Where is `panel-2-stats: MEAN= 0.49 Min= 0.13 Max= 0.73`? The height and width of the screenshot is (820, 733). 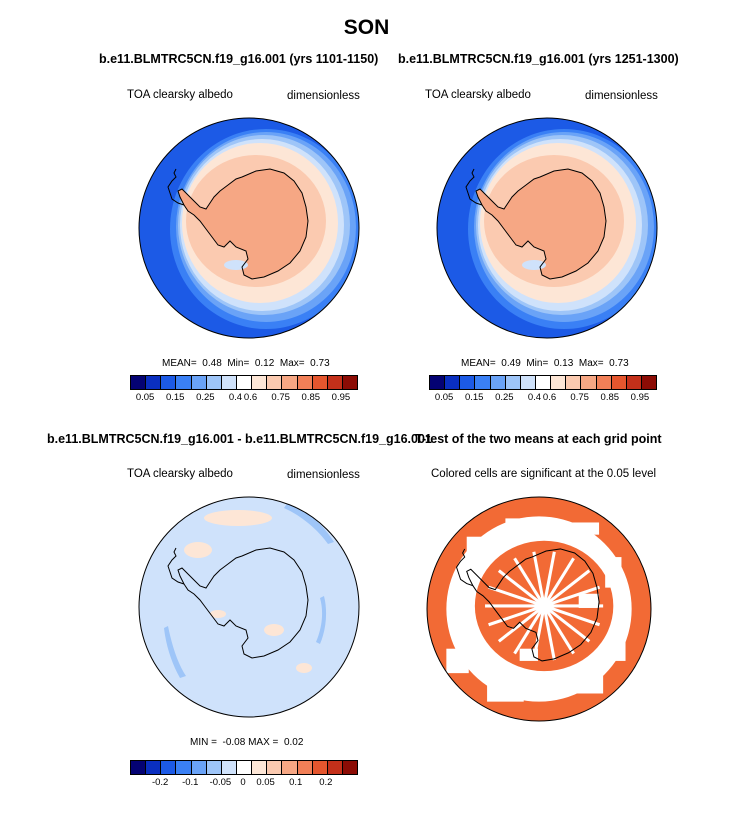 panel-2-stats: MEAN= 0.49 Min= 0.13 Max= 0.73 is located at coordinates (545, 363).